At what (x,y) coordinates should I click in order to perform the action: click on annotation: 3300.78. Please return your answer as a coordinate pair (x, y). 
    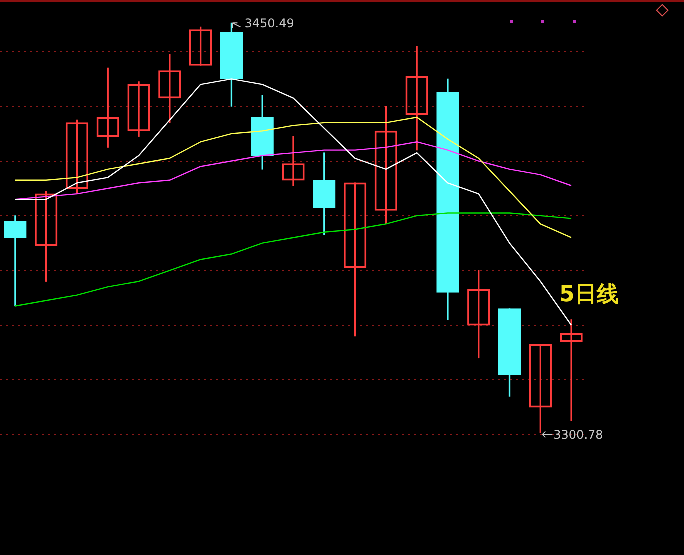
    Looking at the image, I should click on (579, 435).